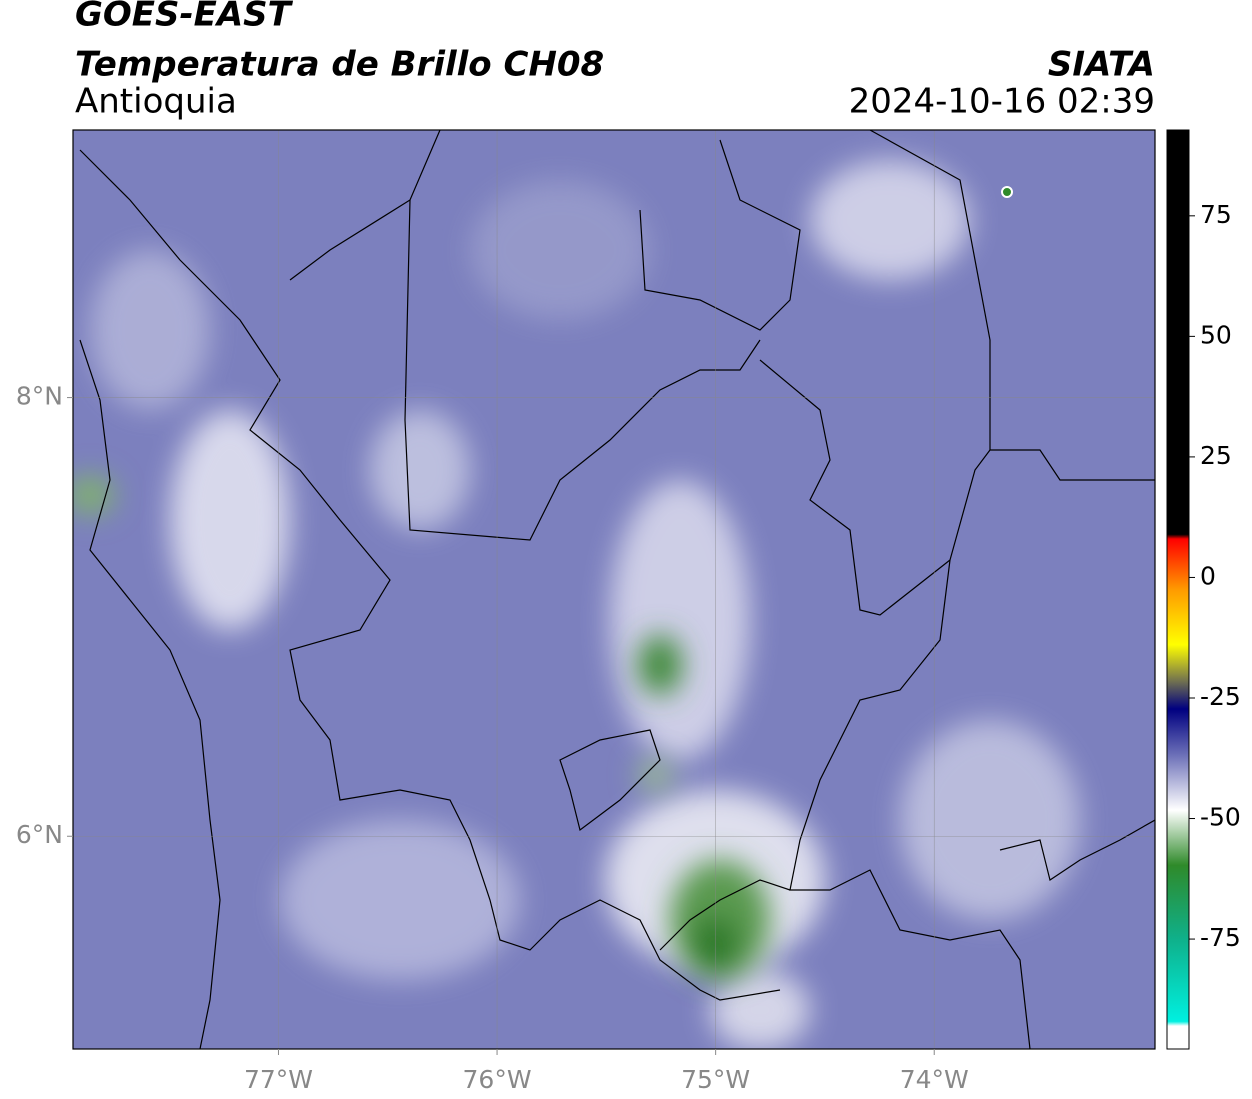 This screenshot has width=1252, height=1099. I want to click on subtitle: Temperatura de Brillo CH08, so click(339, 65).